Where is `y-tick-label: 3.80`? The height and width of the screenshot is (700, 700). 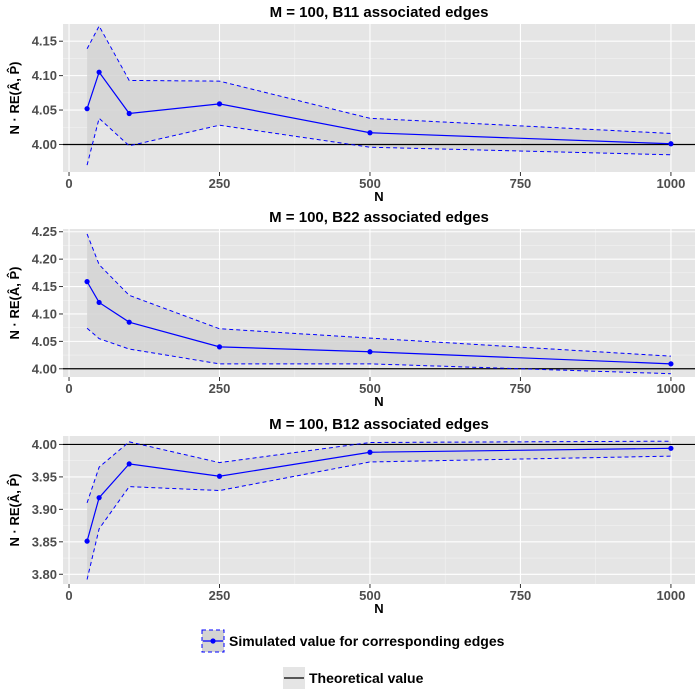 y-tick-label: 3.80 is located at coordinates (44, 574).